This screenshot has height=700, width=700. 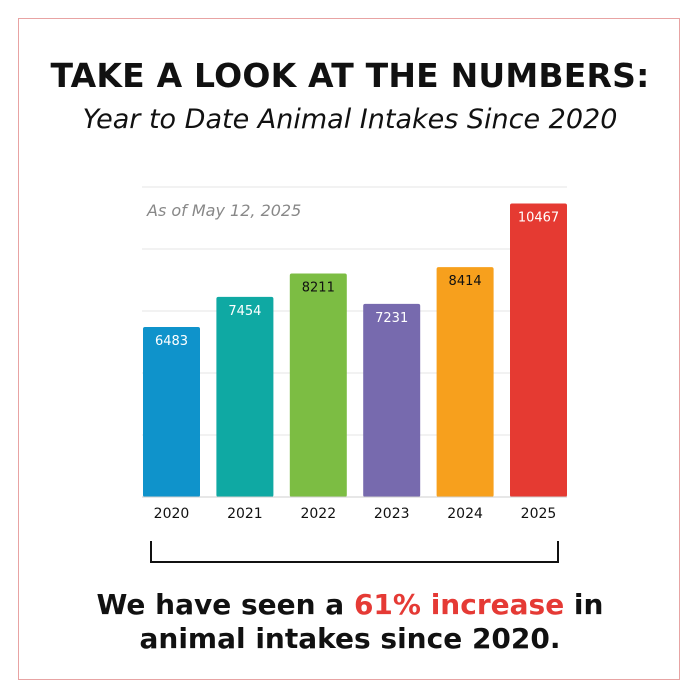 I want to click on x-tick-label: 2024, so click(x=465, y=514).